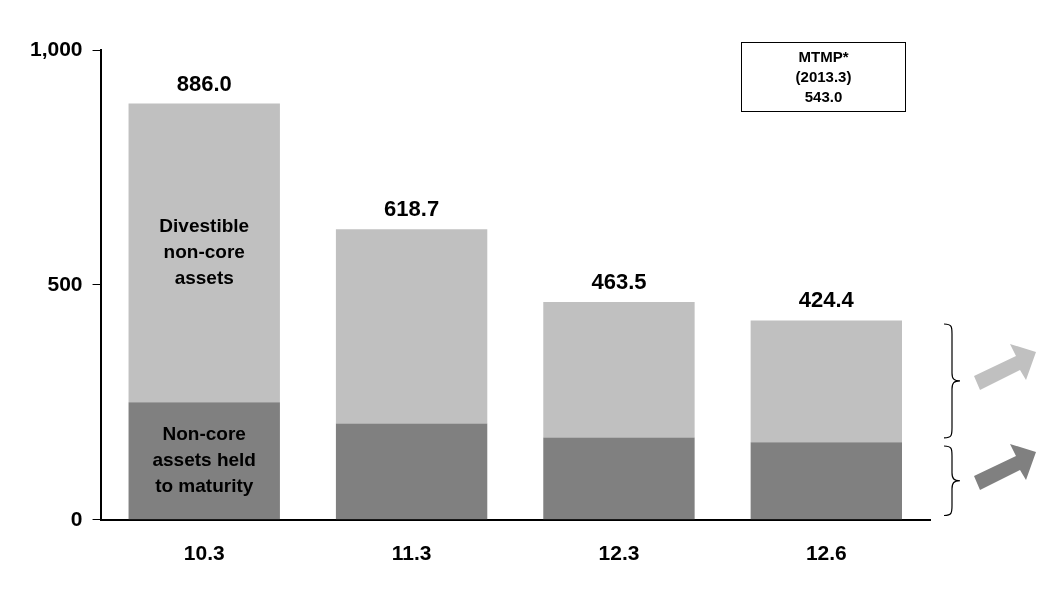 Image resolution: width=1040 pixels, height=591 pixels. I want to click on total-label: 463.5, so click(619, 282).